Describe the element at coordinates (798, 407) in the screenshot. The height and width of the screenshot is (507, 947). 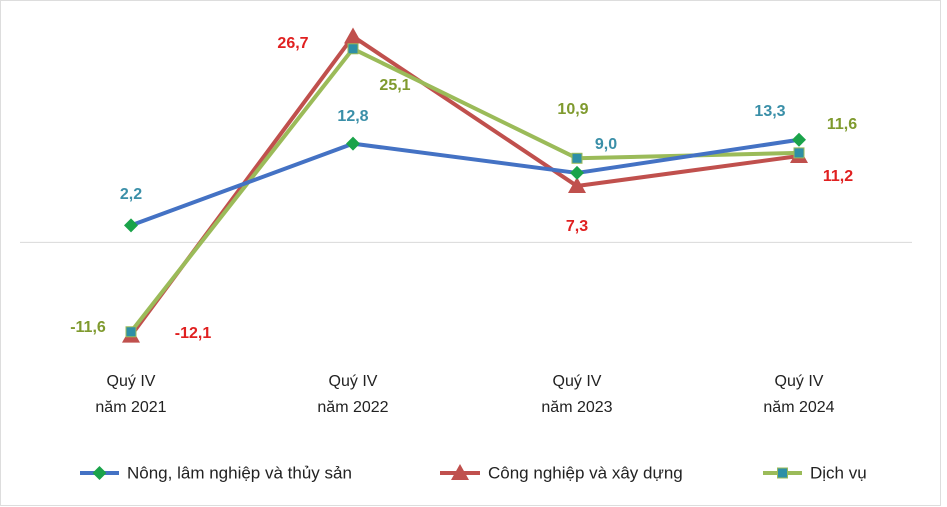
I see `x-tick-label: năm 2024` at that location.